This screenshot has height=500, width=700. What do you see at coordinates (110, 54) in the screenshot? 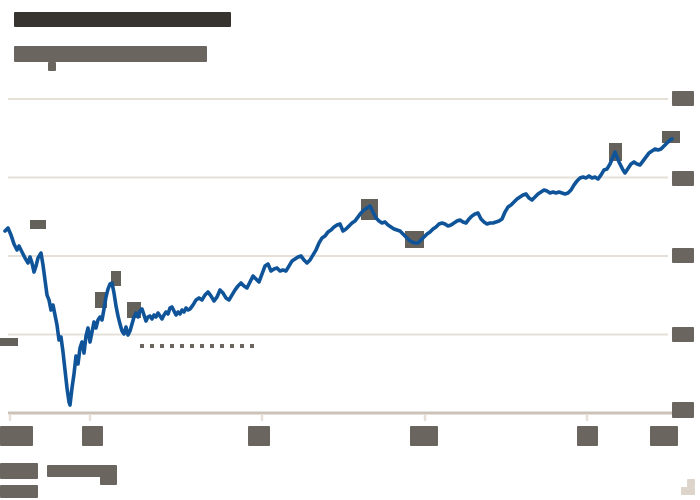
I see `chart-subtitle-redacted` at bounding box center [110, 54].